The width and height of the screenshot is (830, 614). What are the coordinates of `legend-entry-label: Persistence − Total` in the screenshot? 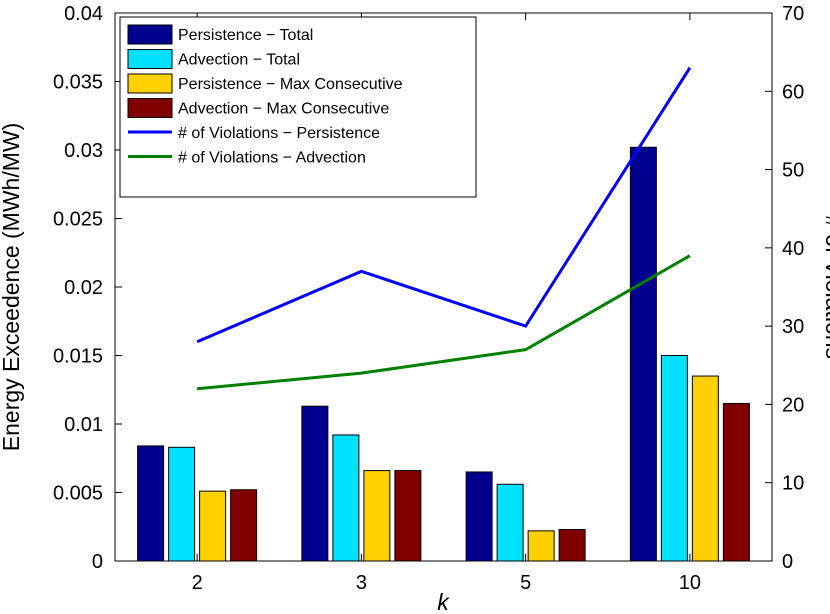 It's located at (245, 35).